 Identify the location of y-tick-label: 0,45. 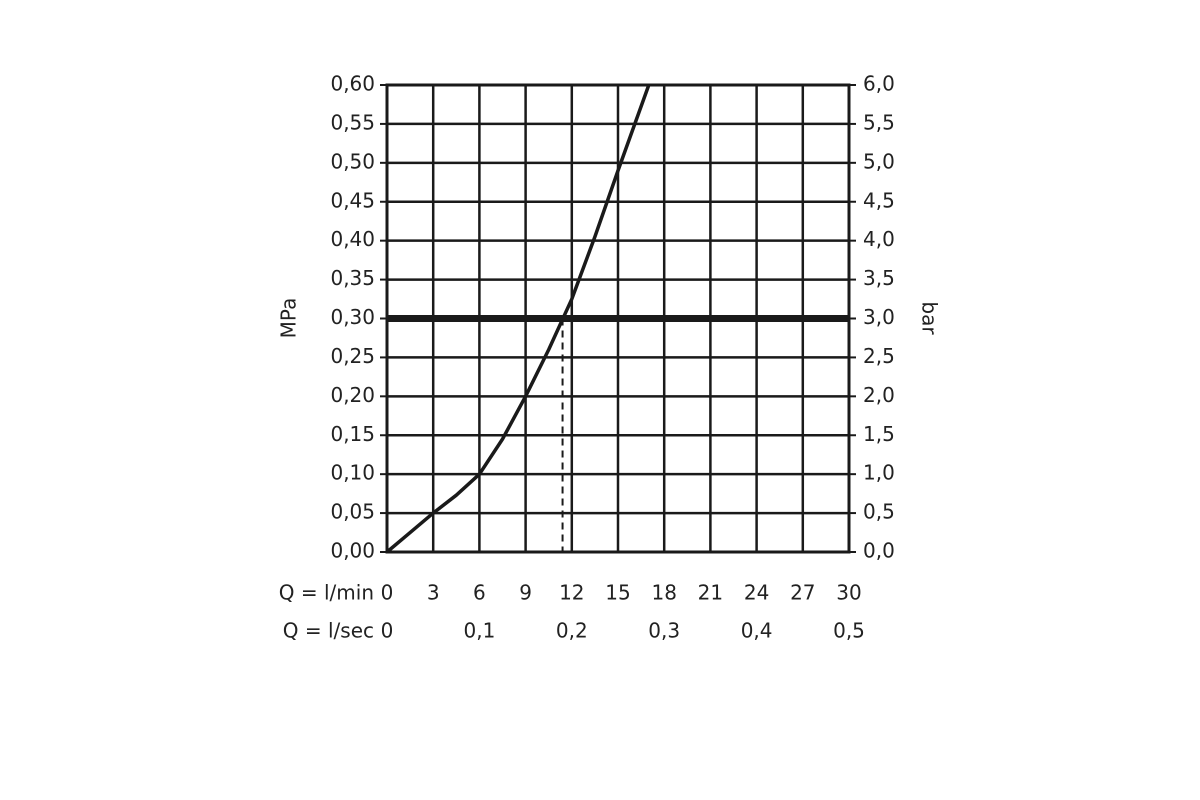
(352, 200).